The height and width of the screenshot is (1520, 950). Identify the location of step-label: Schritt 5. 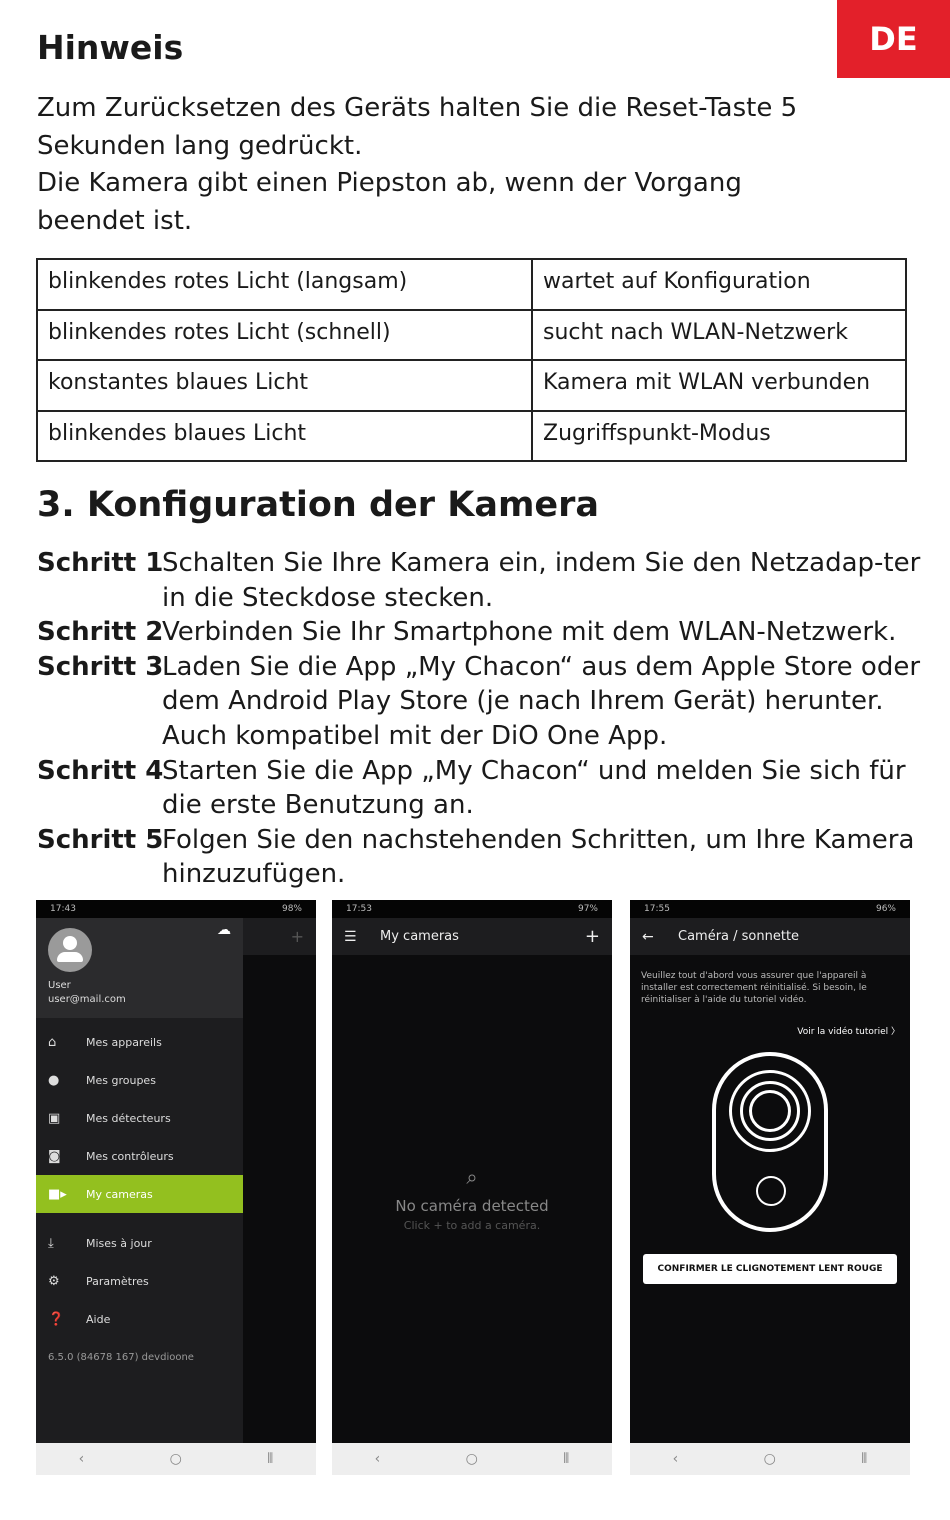
(100, 839).